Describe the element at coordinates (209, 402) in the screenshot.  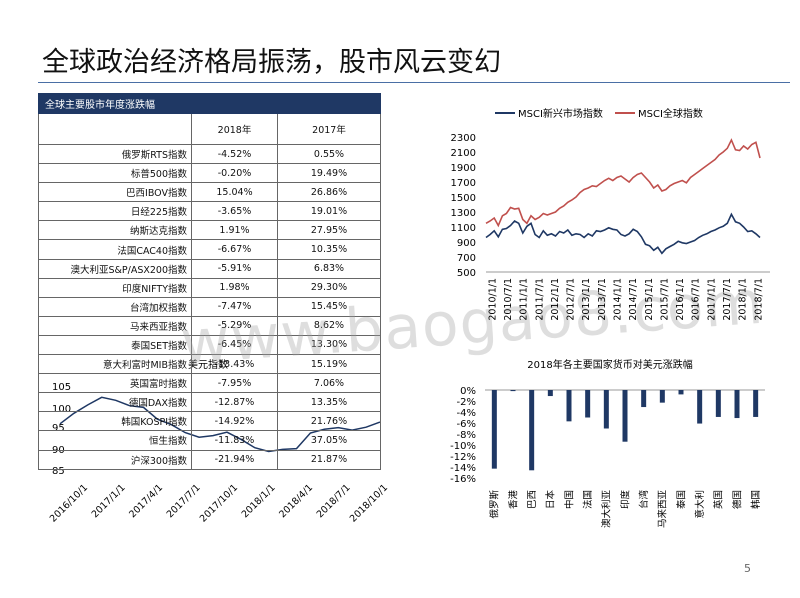
I see `table-row: 德国DAX指数 -12.87% 13.35%` at that location.